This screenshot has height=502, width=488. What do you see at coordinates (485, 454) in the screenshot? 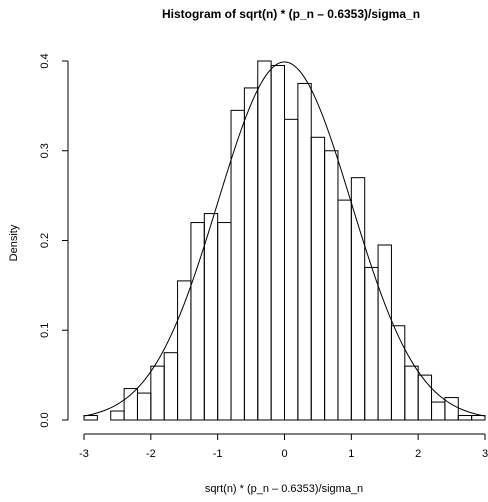
I see `x-tick-label: 3` at bounding box center [485, 454].